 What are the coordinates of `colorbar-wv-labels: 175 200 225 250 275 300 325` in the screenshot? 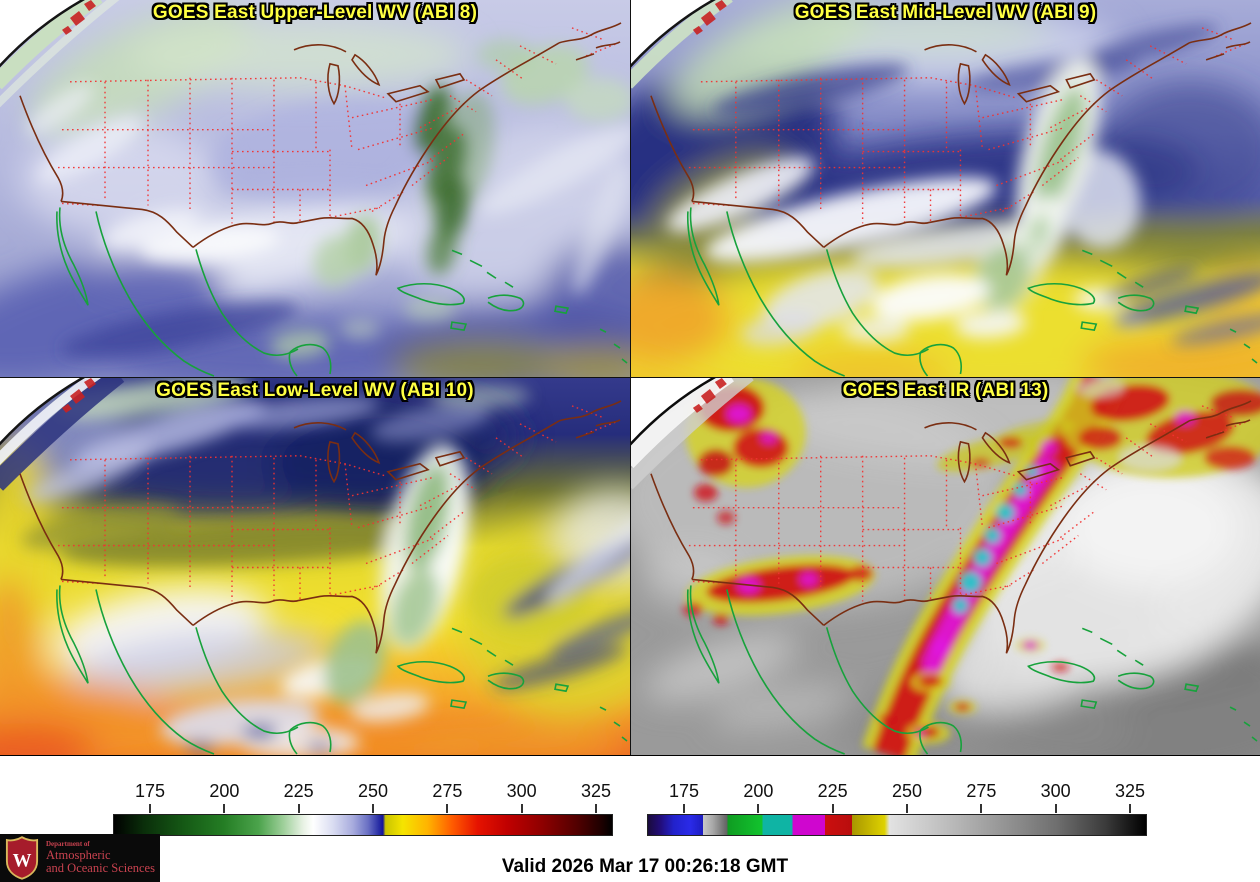 It's located at (363, 792).